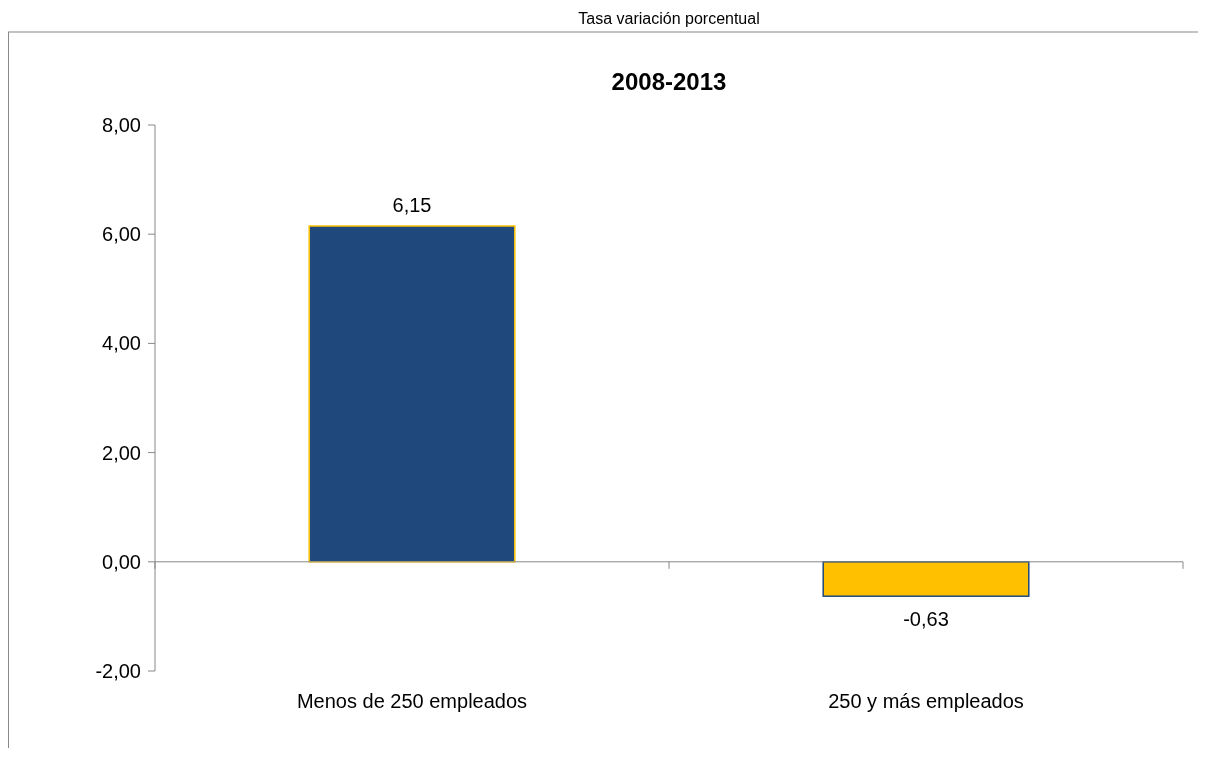  What do you see at coordinates (121, 125) in the screenshot?
I see `y-tick-label: 8,00` at bounding box center [121, 125].